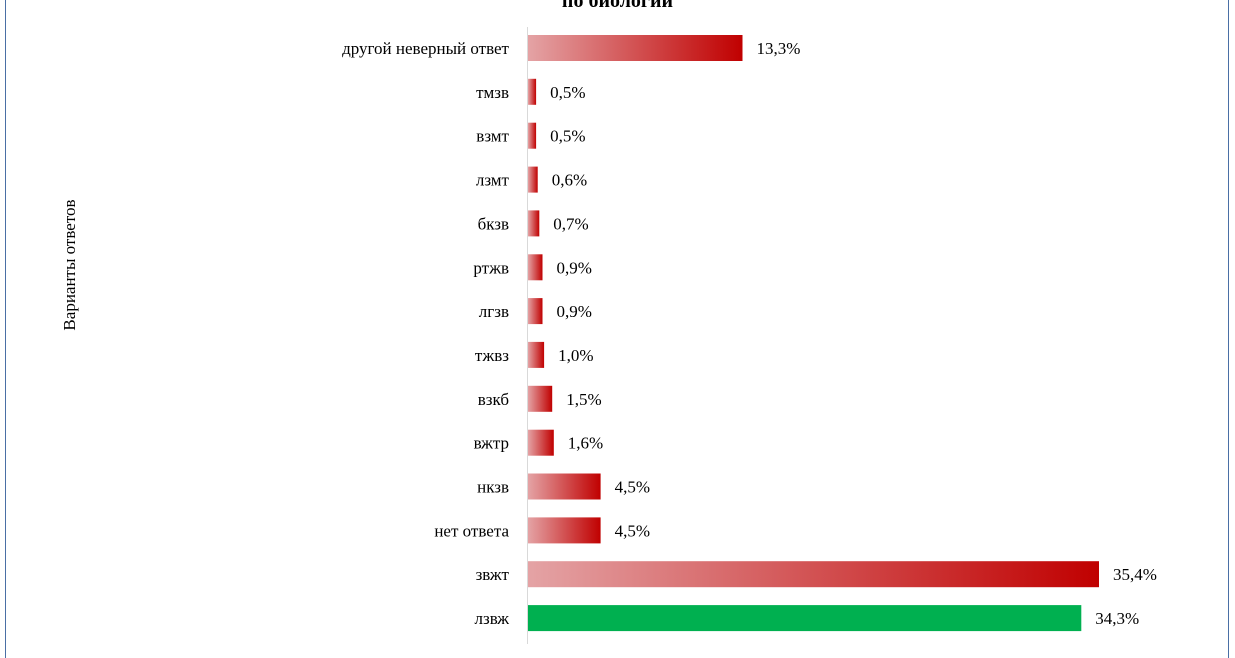 The image size is (1235, 658). What do you see at coordinates (492, 355) in the screenshot?
I see `category-label: тжвз` at bounding box center [492, 355].